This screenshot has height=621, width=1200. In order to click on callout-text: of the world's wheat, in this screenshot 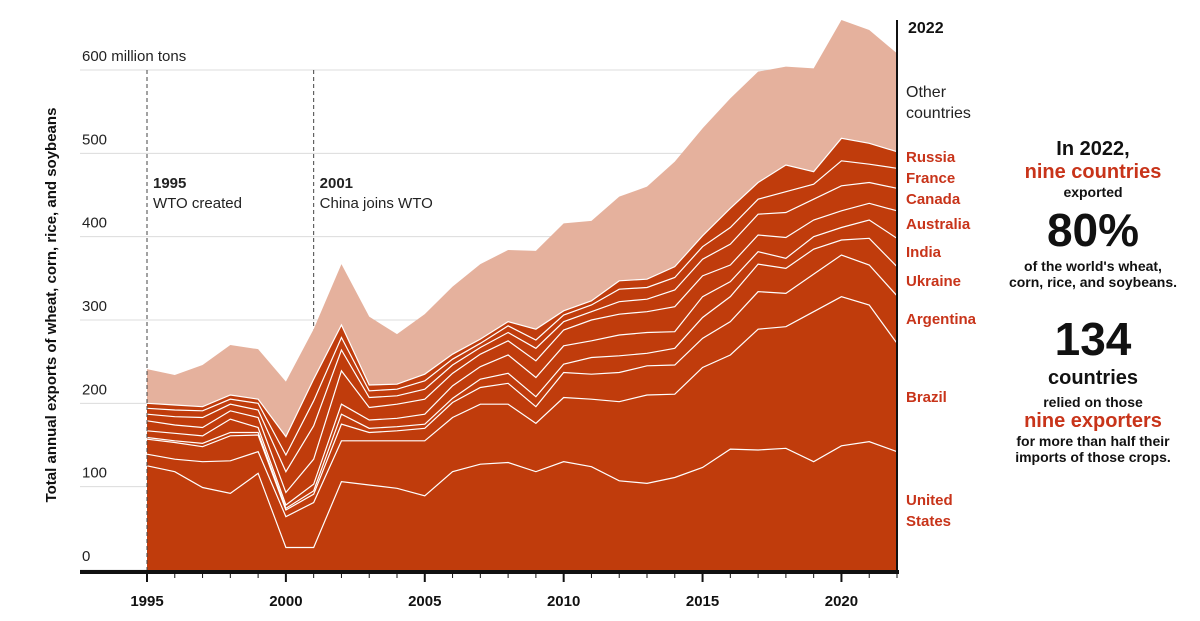, I will do `click(1093, 266)`.